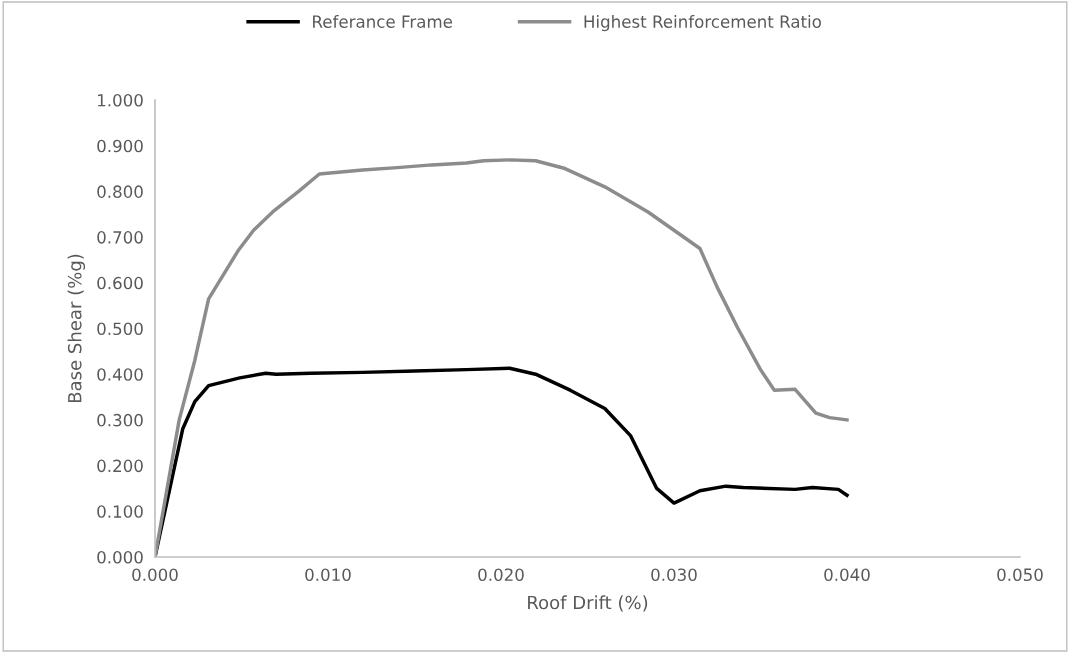  What do you see at coordinates (702, 23) in the screenshot?
I see `legend-label: Highest Reinforcement Ratio` at bounding box center [702, 23].